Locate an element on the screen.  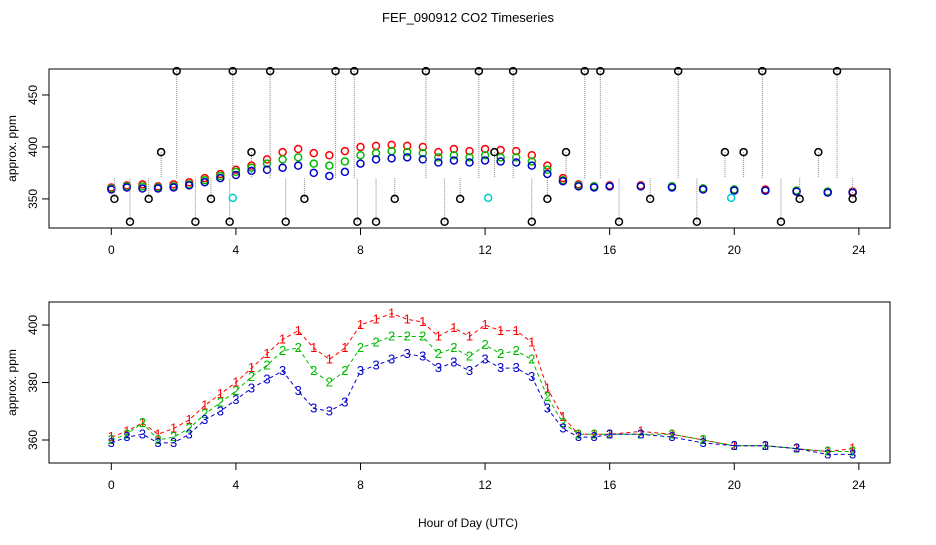
chart-title: FEF_090912 CO2 Timeseries is located at coordinates (468, 17).